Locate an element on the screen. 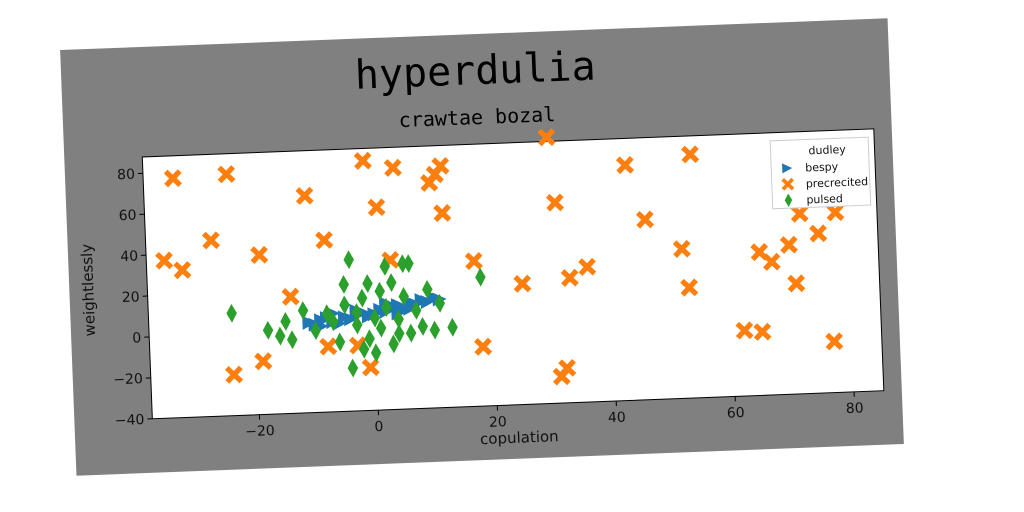  legend-marker-pulsed is located at coordinates (788, 200).